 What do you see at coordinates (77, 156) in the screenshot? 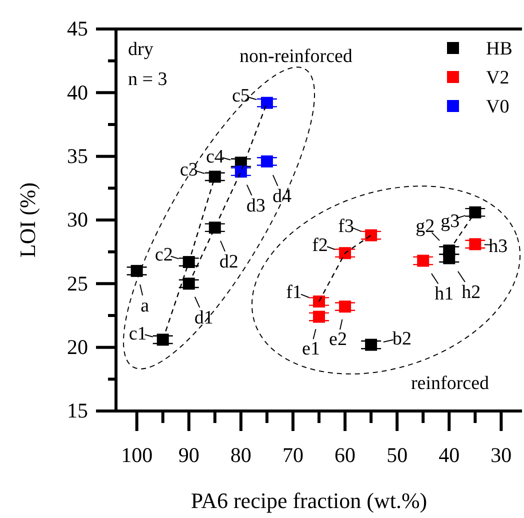
I see `y-tick-label: 35` at bounding box center [77, 156].